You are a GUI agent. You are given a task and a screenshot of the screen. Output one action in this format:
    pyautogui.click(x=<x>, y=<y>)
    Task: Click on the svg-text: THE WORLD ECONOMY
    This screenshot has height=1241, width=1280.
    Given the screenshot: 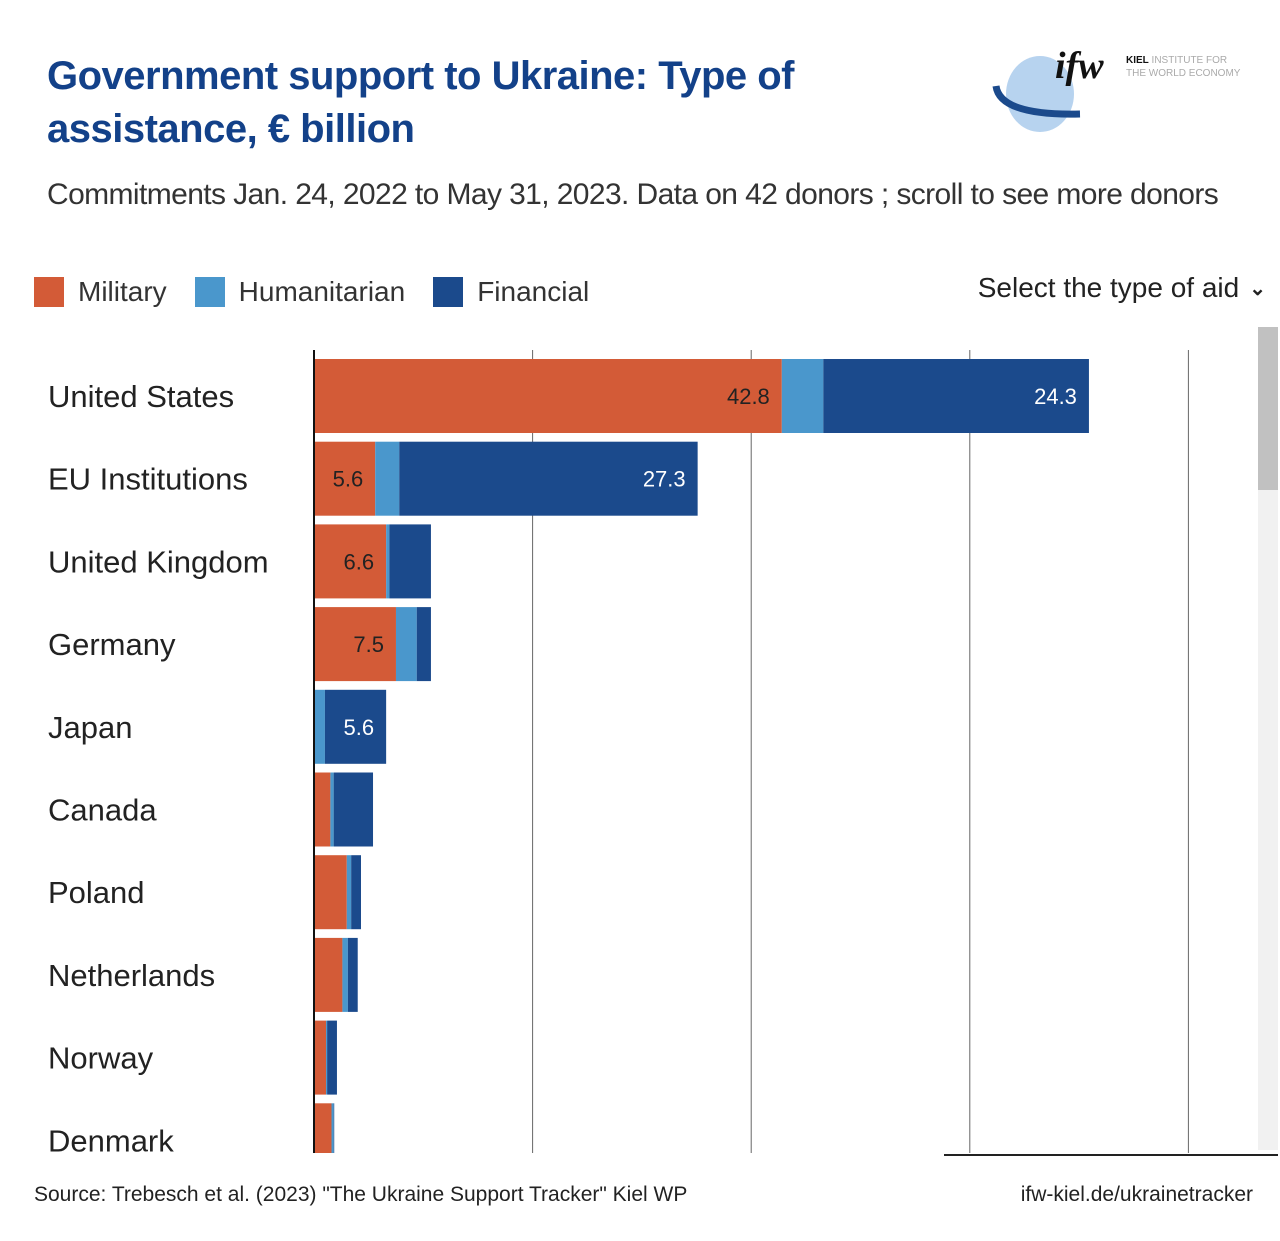 What is the action you would take?
    pyautogui.click(x=1183, y=73)
    